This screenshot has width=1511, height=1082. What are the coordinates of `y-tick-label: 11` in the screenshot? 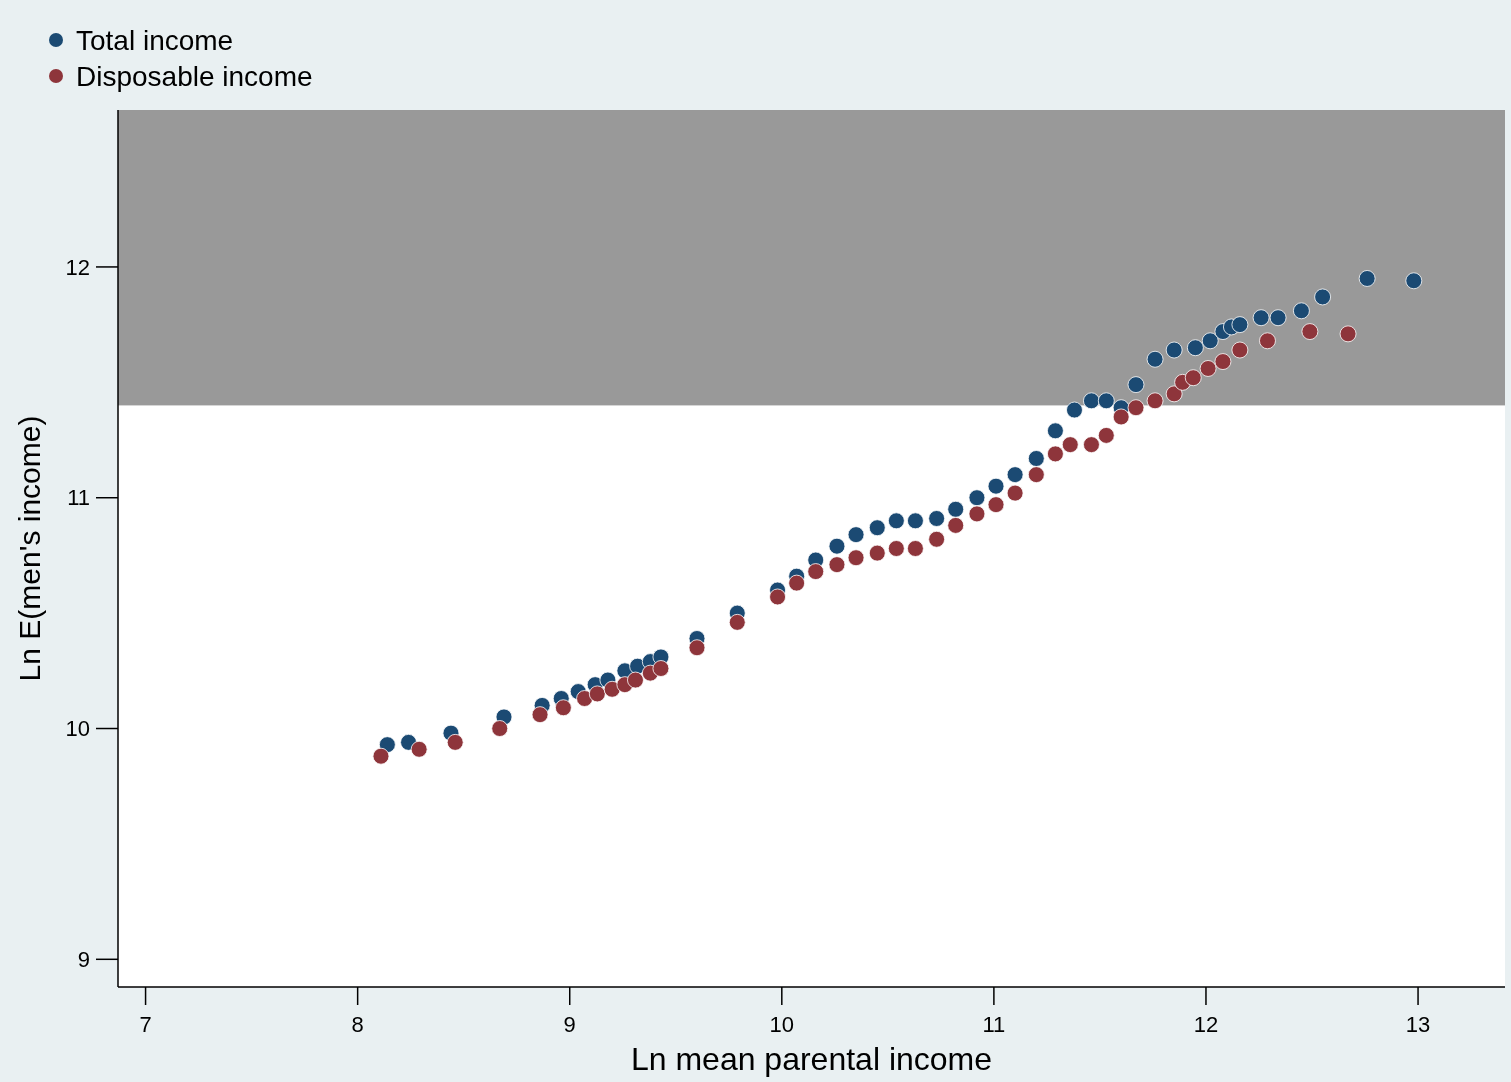 It's located at (78, 498).